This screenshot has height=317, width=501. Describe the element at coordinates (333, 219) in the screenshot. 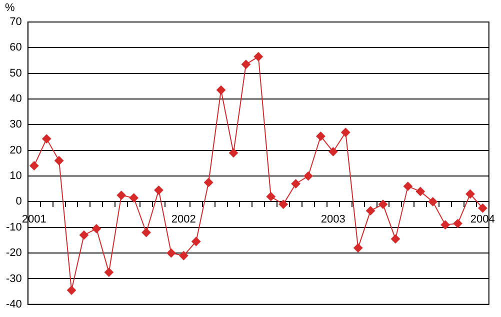

I see `x-tick-label: 2003` at that location.